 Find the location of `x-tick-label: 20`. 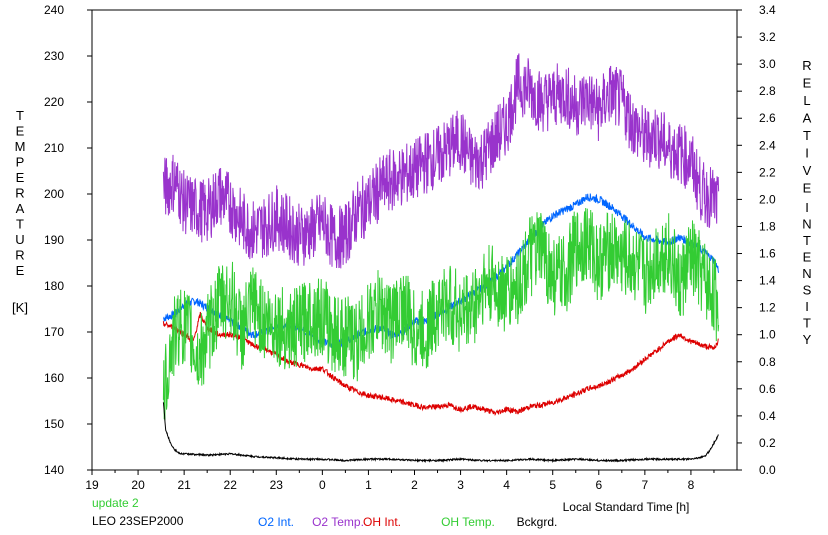

x-tick-label: 20 is located at coordinates (138, 485).